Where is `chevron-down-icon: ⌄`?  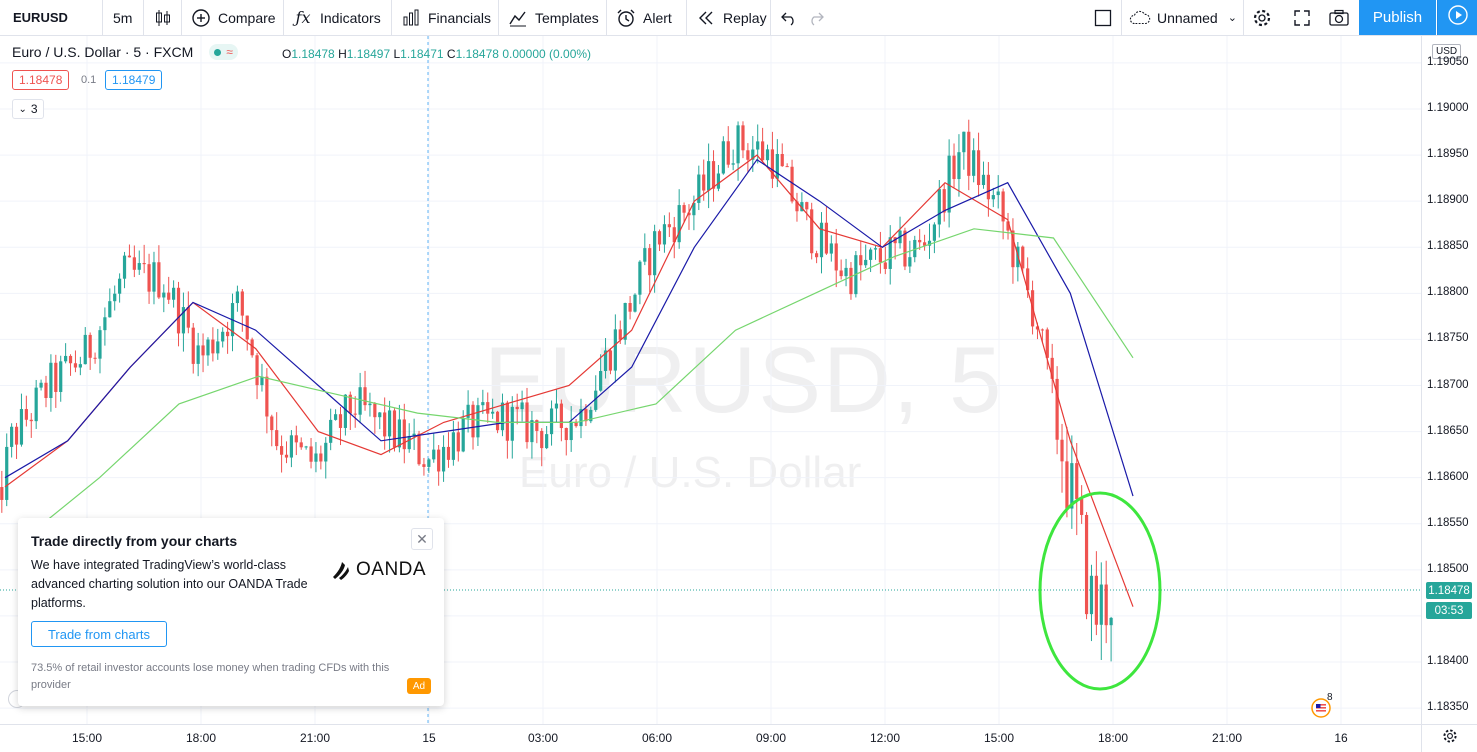 chevron-down-icon: ⌄ is located at coordinates (1232, 18).